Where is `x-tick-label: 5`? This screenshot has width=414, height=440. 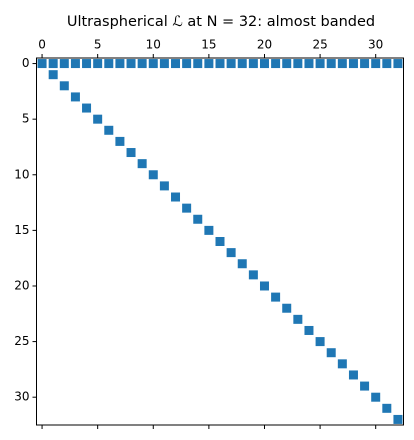
x-tick-label: 5 is located at coordinates (98, 45).